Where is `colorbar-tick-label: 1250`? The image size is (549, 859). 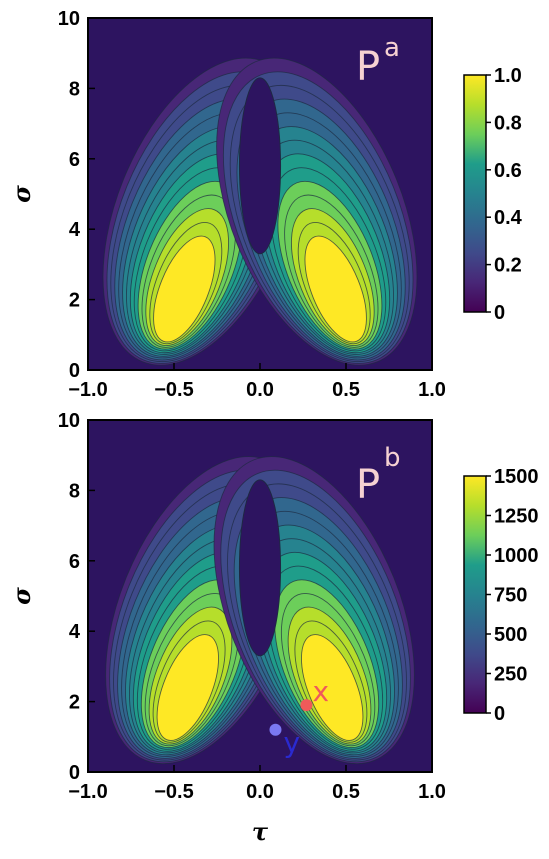
colorbar-tick-label: 1250 is located at coordinates (516, 517).